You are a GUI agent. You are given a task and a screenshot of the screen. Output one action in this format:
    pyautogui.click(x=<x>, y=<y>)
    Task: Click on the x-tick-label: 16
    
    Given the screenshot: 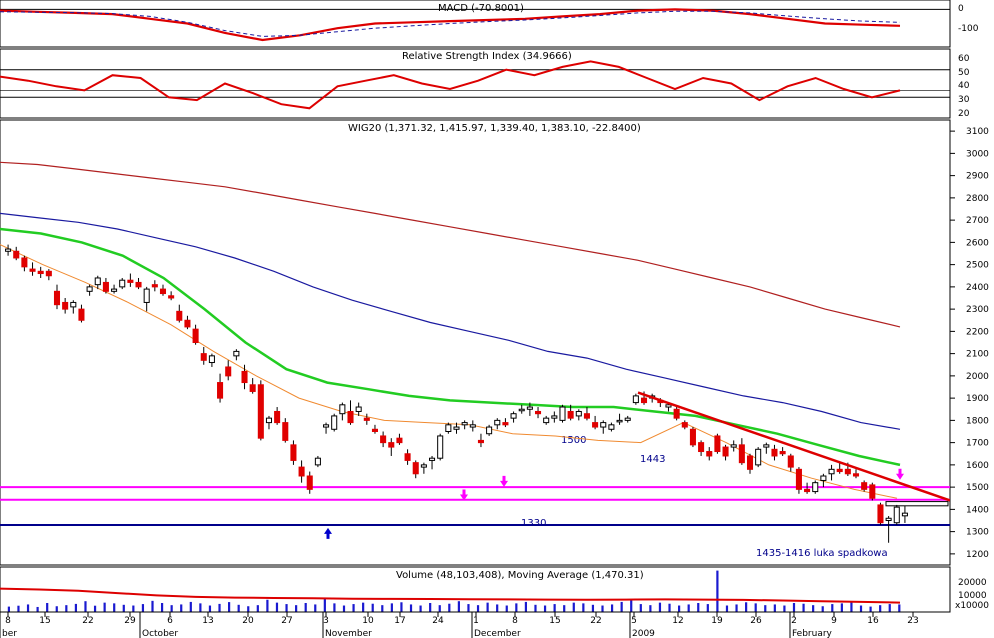 What is the action you would take?
    pyautogui.click(x=873, y=621)
    